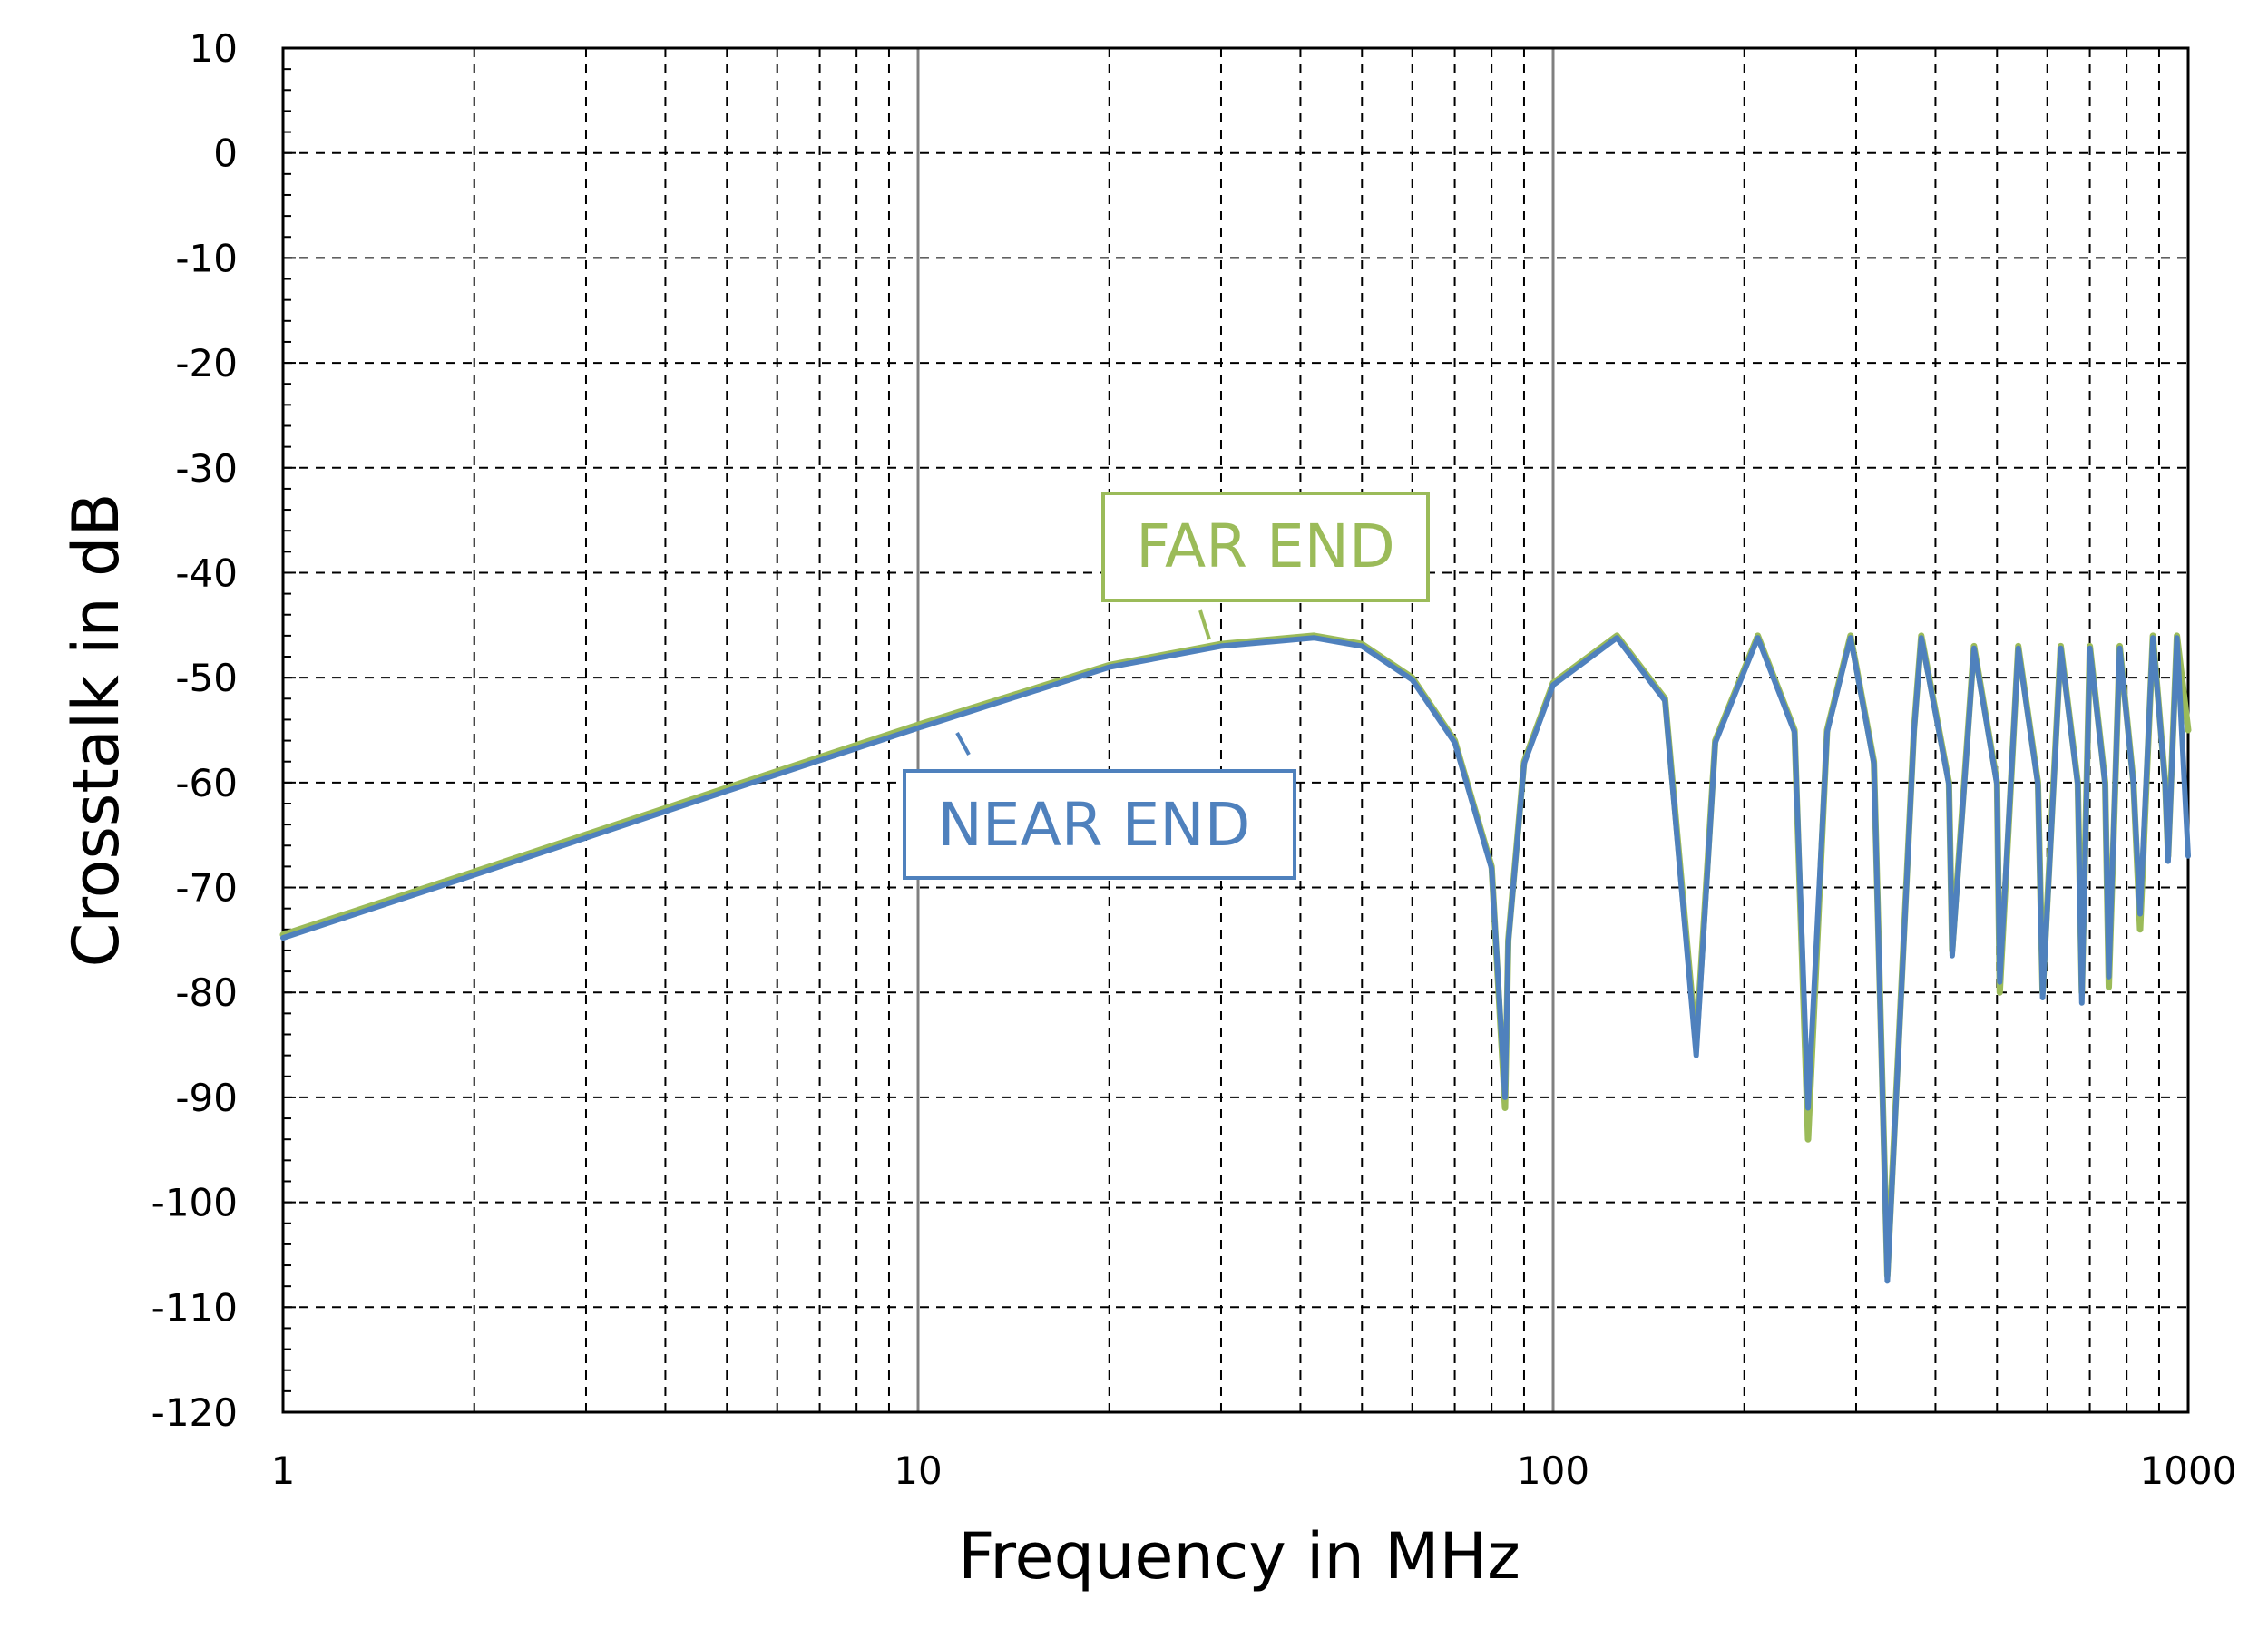  Describe the element at coordinates (1095, 825) in the screenshot. I see `near-end-label: NEAR END` at that location.